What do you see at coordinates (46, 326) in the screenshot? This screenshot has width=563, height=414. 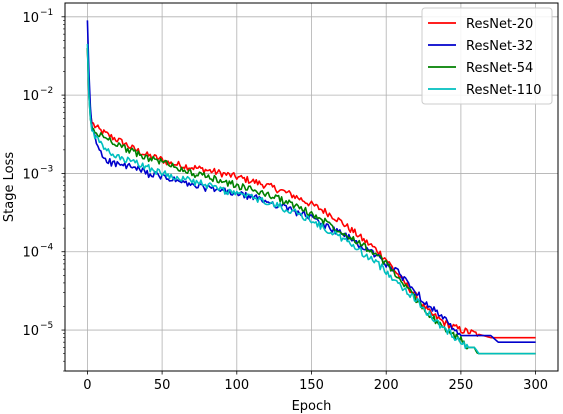 I see `y-tick-exponent: −5` at bounding box center [46, 326].